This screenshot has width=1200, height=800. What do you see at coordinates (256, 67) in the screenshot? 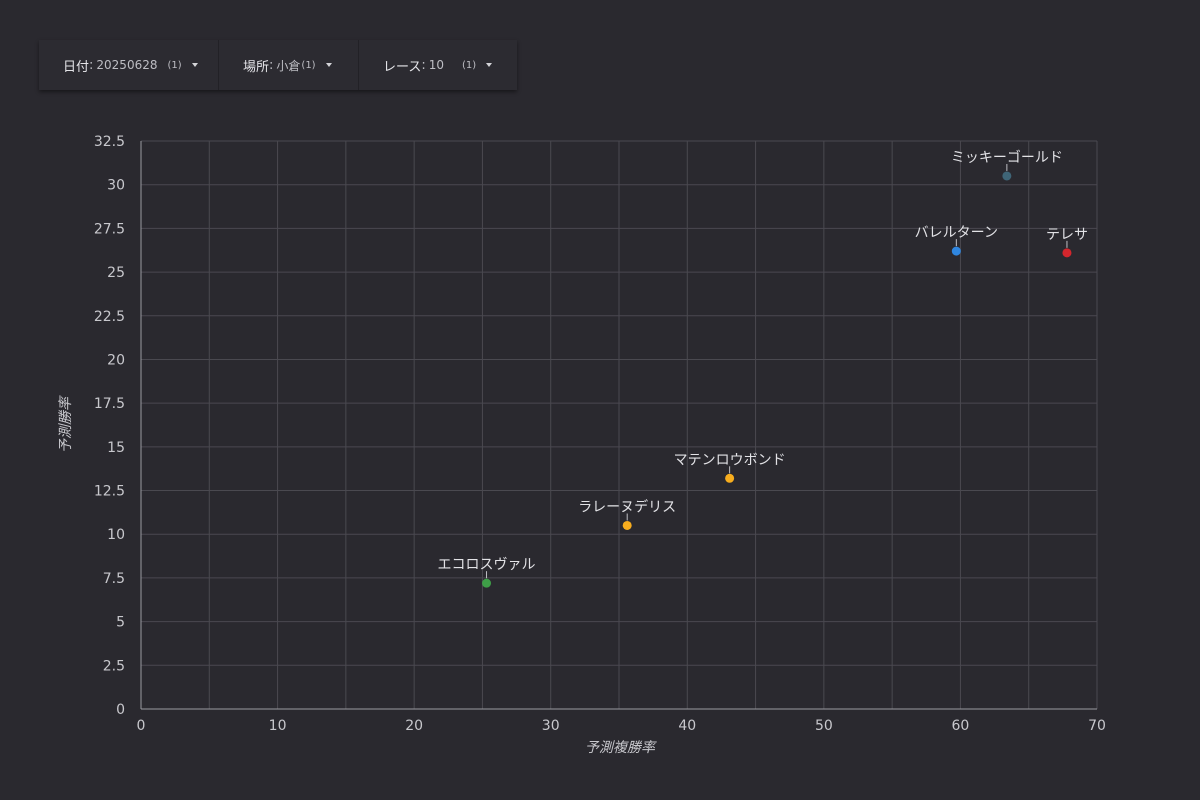
I see `place-filter-label: 場所` at bounding box center [256, 67].